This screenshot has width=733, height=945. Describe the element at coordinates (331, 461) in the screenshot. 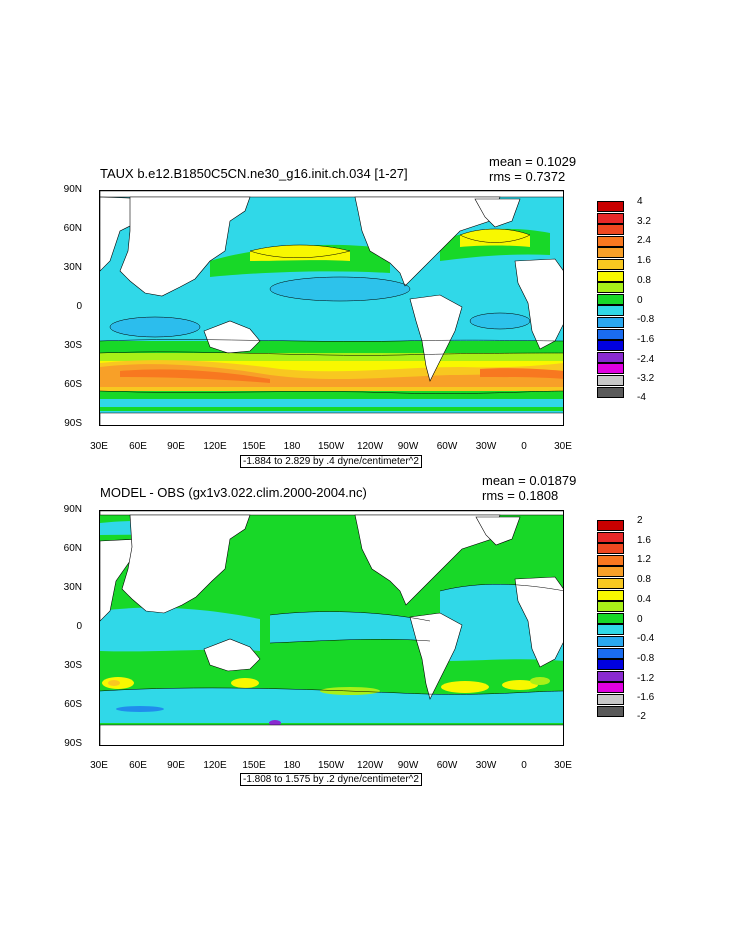

I see `range-label: -1.884 to 2.829 by .4 dyne/centimeter^2` at that location.